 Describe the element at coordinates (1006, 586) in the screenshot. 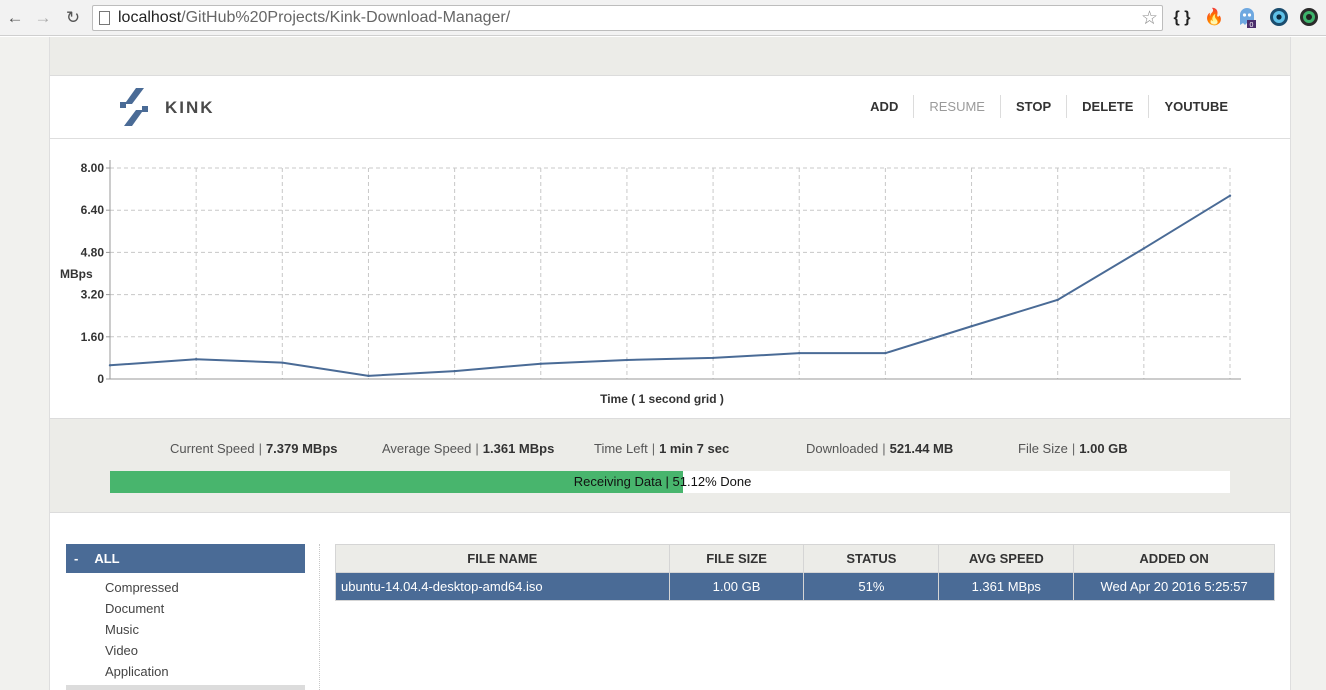

I see `cell-avg-speed: 1.361 MBps` at that location.